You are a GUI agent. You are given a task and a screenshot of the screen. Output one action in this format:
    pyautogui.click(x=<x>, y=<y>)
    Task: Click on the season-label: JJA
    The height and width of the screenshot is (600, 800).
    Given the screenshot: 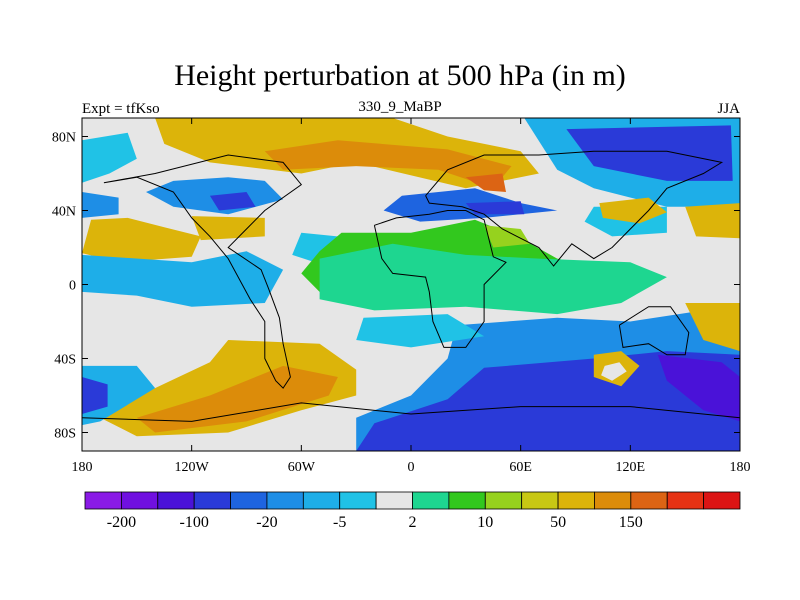 What is the action you would take?
    pyautogui.click(x=728, y=109)
    